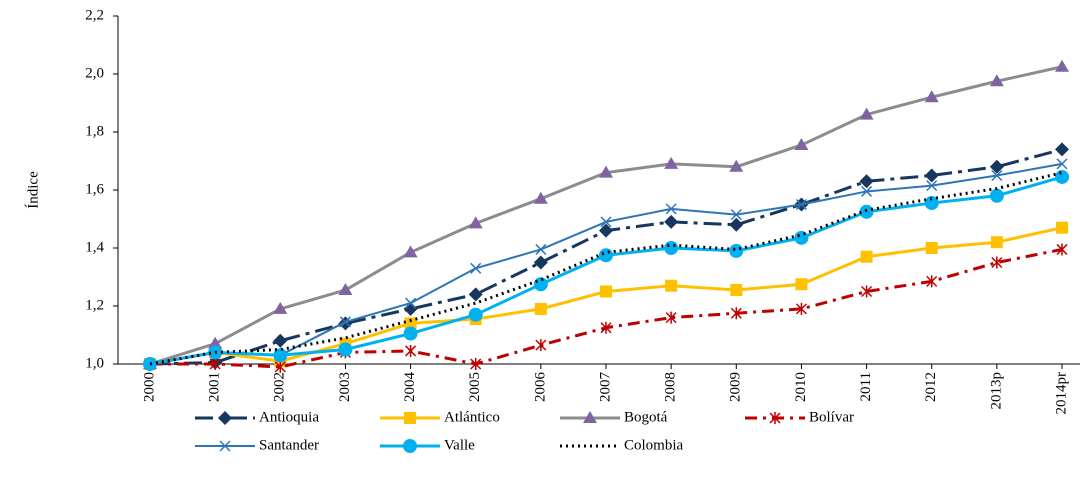 This screenshot has width=1088, height=485. Describe the element at coordinates (289, 445) in the screenshot. I see `legend-label: Santander` at that location.